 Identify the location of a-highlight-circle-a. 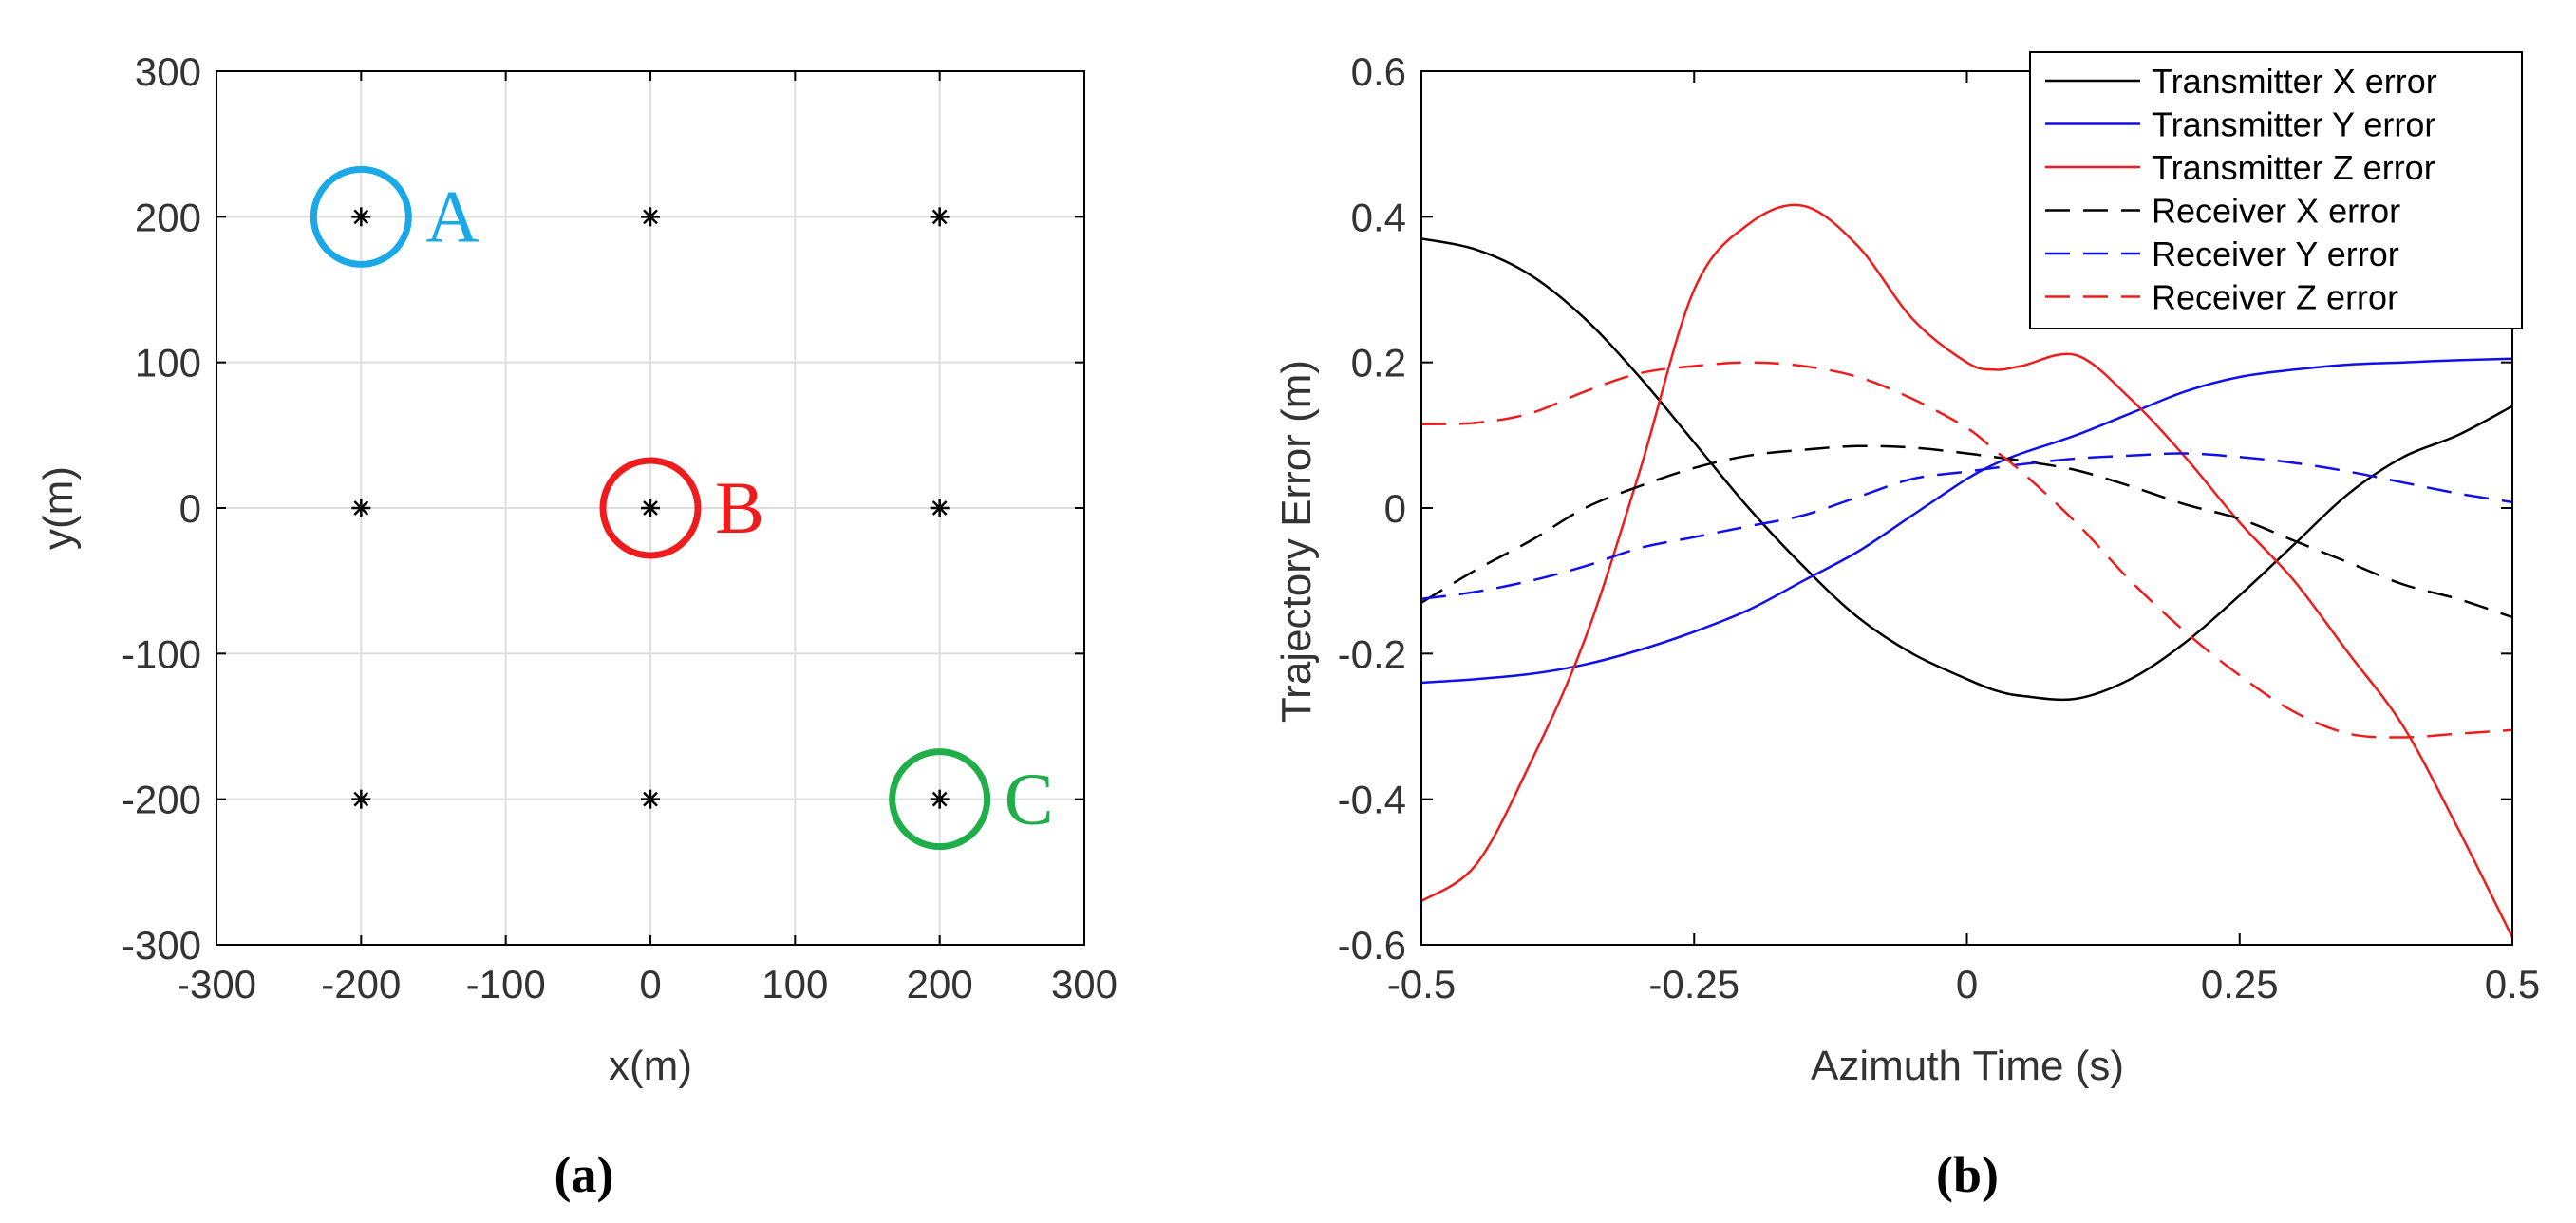
(361, 216).